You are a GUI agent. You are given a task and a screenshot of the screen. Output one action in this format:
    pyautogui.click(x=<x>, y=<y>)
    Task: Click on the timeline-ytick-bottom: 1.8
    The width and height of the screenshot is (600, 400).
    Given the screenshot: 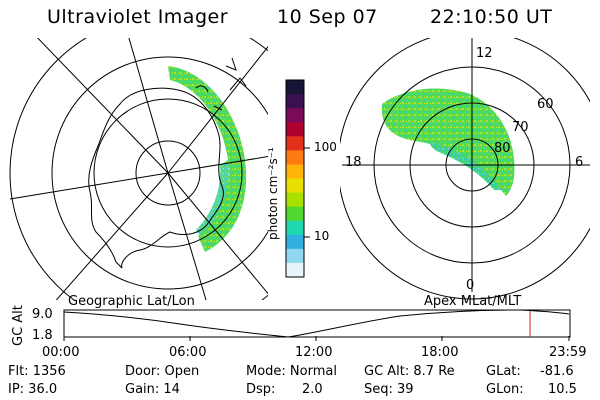 What is the action you would take?
    pyautogui.click(x=42, y=335)
    